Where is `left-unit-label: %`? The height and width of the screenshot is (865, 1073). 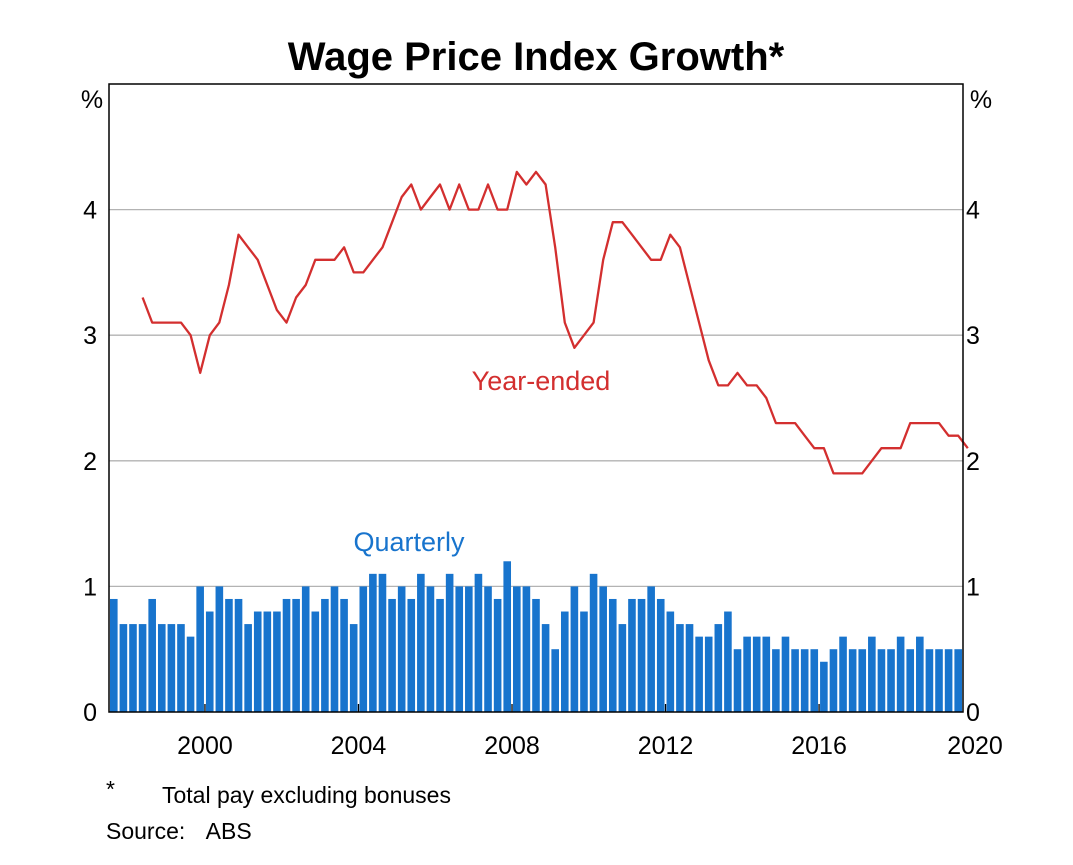 left-unit-label: % is located at coordinates (92, 100).